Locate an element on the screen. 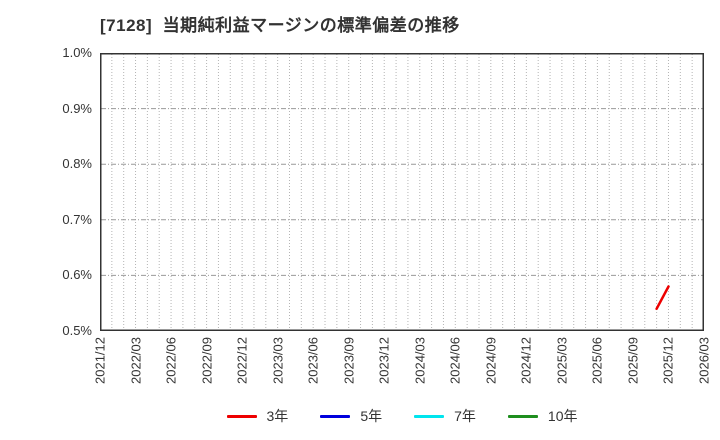  legend-item-7年: 7年 is located at coordinates (445, 416).